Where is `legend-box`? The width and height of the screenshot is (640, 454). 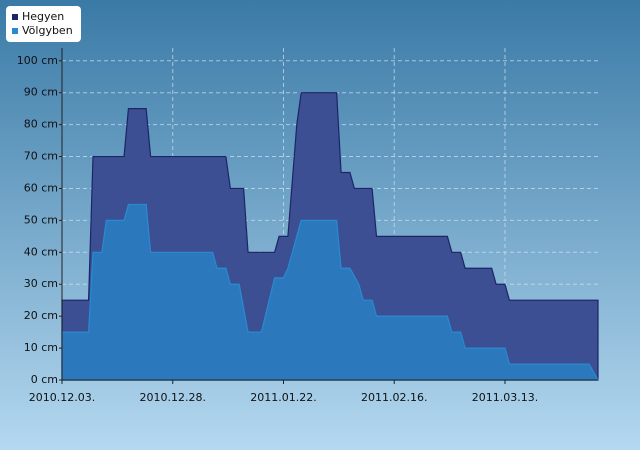
legend-box is located at coordinates (43, 24).